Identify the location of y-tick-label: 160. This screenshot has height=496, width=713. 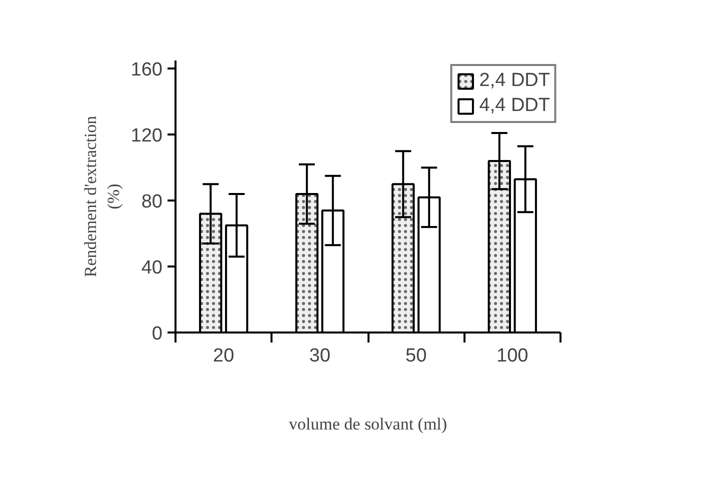
(146, 70).